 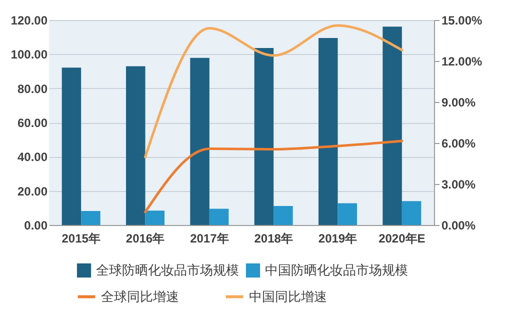 I want to click on legend-label: 中国防晒化妆品市场规模, so click(x=336, y=270).